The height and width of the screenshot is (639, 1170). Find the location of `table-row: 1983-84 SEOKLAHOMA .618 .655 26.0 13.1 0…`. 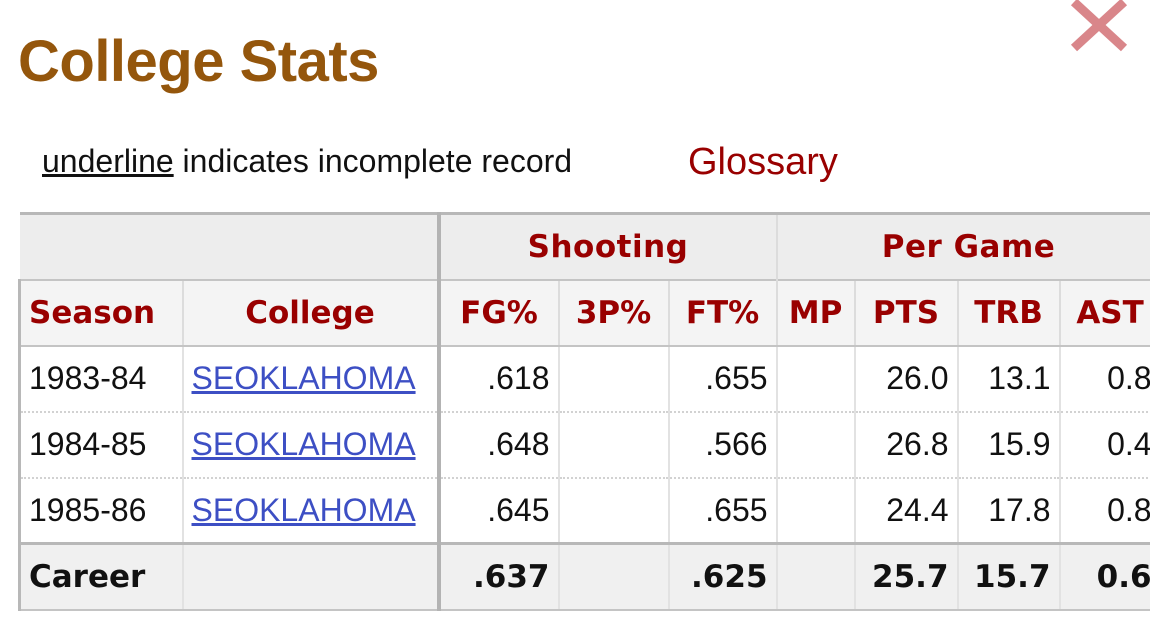

table-row: 1983-84 SEOKLAHOMA .618 .655 26.0 13.1 0… is located at coordinates (584, 379).